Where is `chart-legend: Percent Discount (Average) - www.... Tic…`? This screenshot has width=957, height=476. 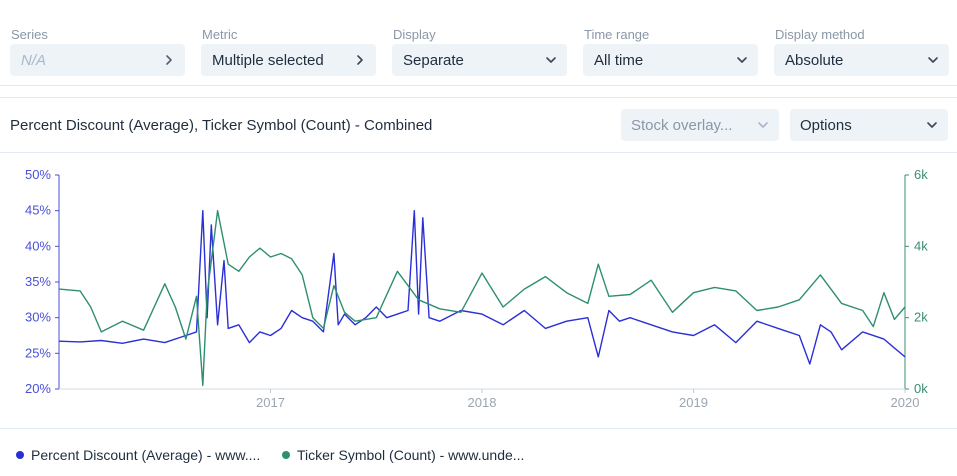
chart-legend: Percent Discount (Average) - www.... Tic… is located at coordinates (478, 452).